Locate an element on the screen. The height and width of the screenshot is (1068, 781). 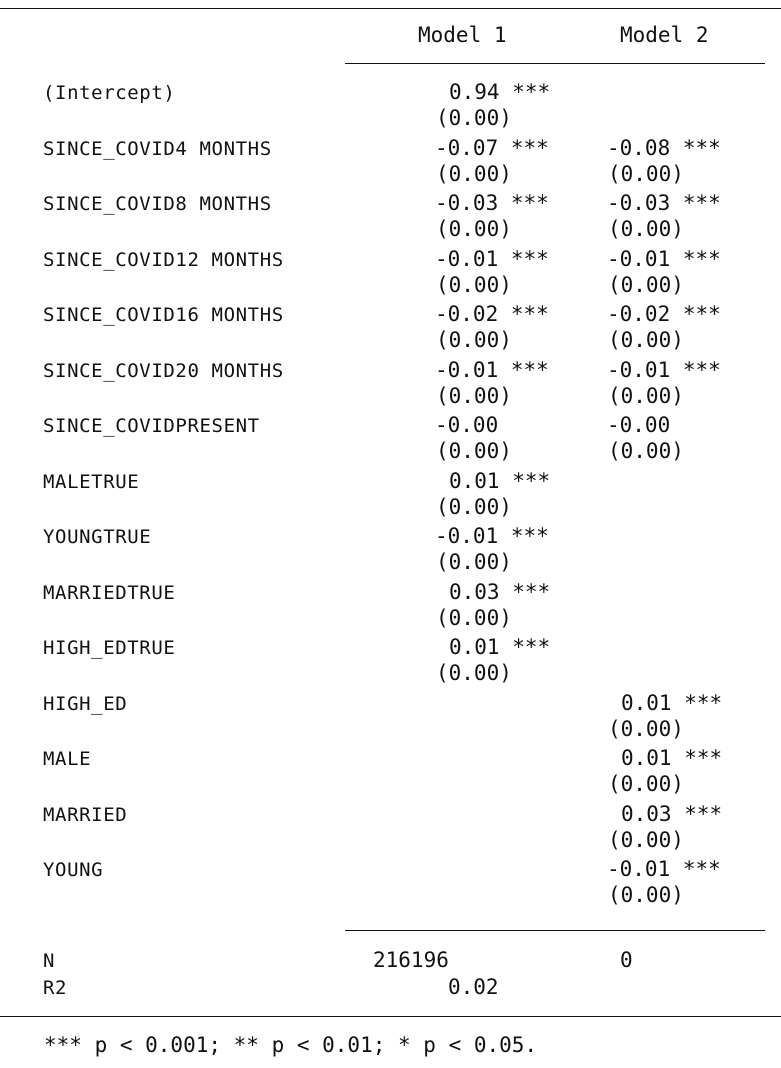
significance-footnote: *** p < 0.001; ** p < 0.01; * p < 0.05. is located at coordinates (291, 1045).